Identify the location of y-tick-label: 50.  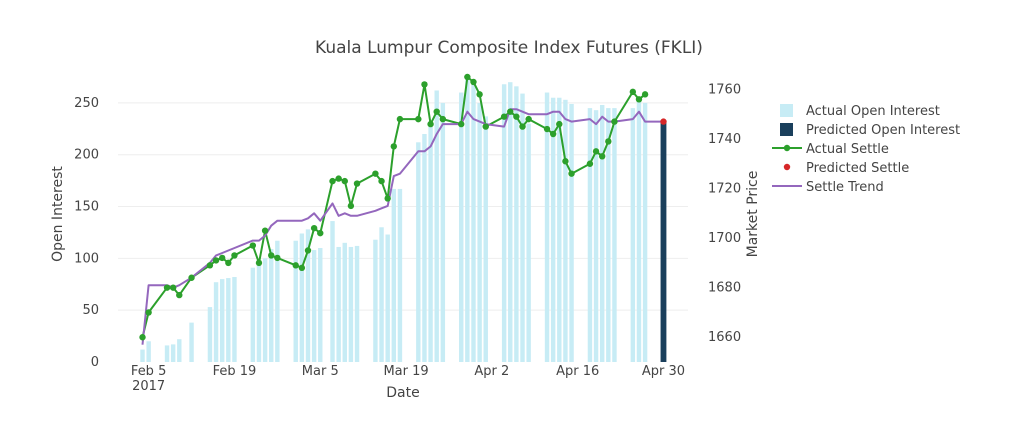
(90, 310).